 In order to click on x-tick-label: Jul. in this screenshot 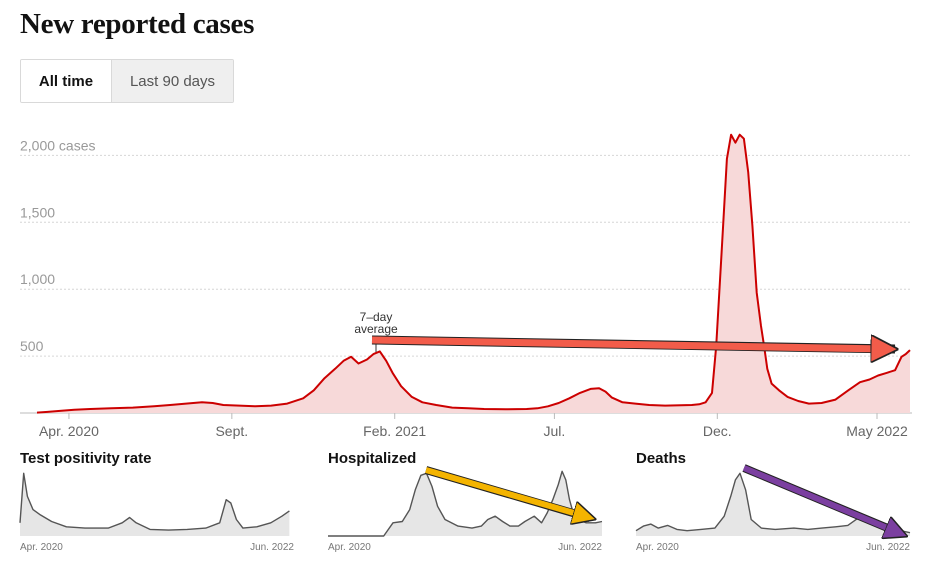, I will do `click(555, 431)`.